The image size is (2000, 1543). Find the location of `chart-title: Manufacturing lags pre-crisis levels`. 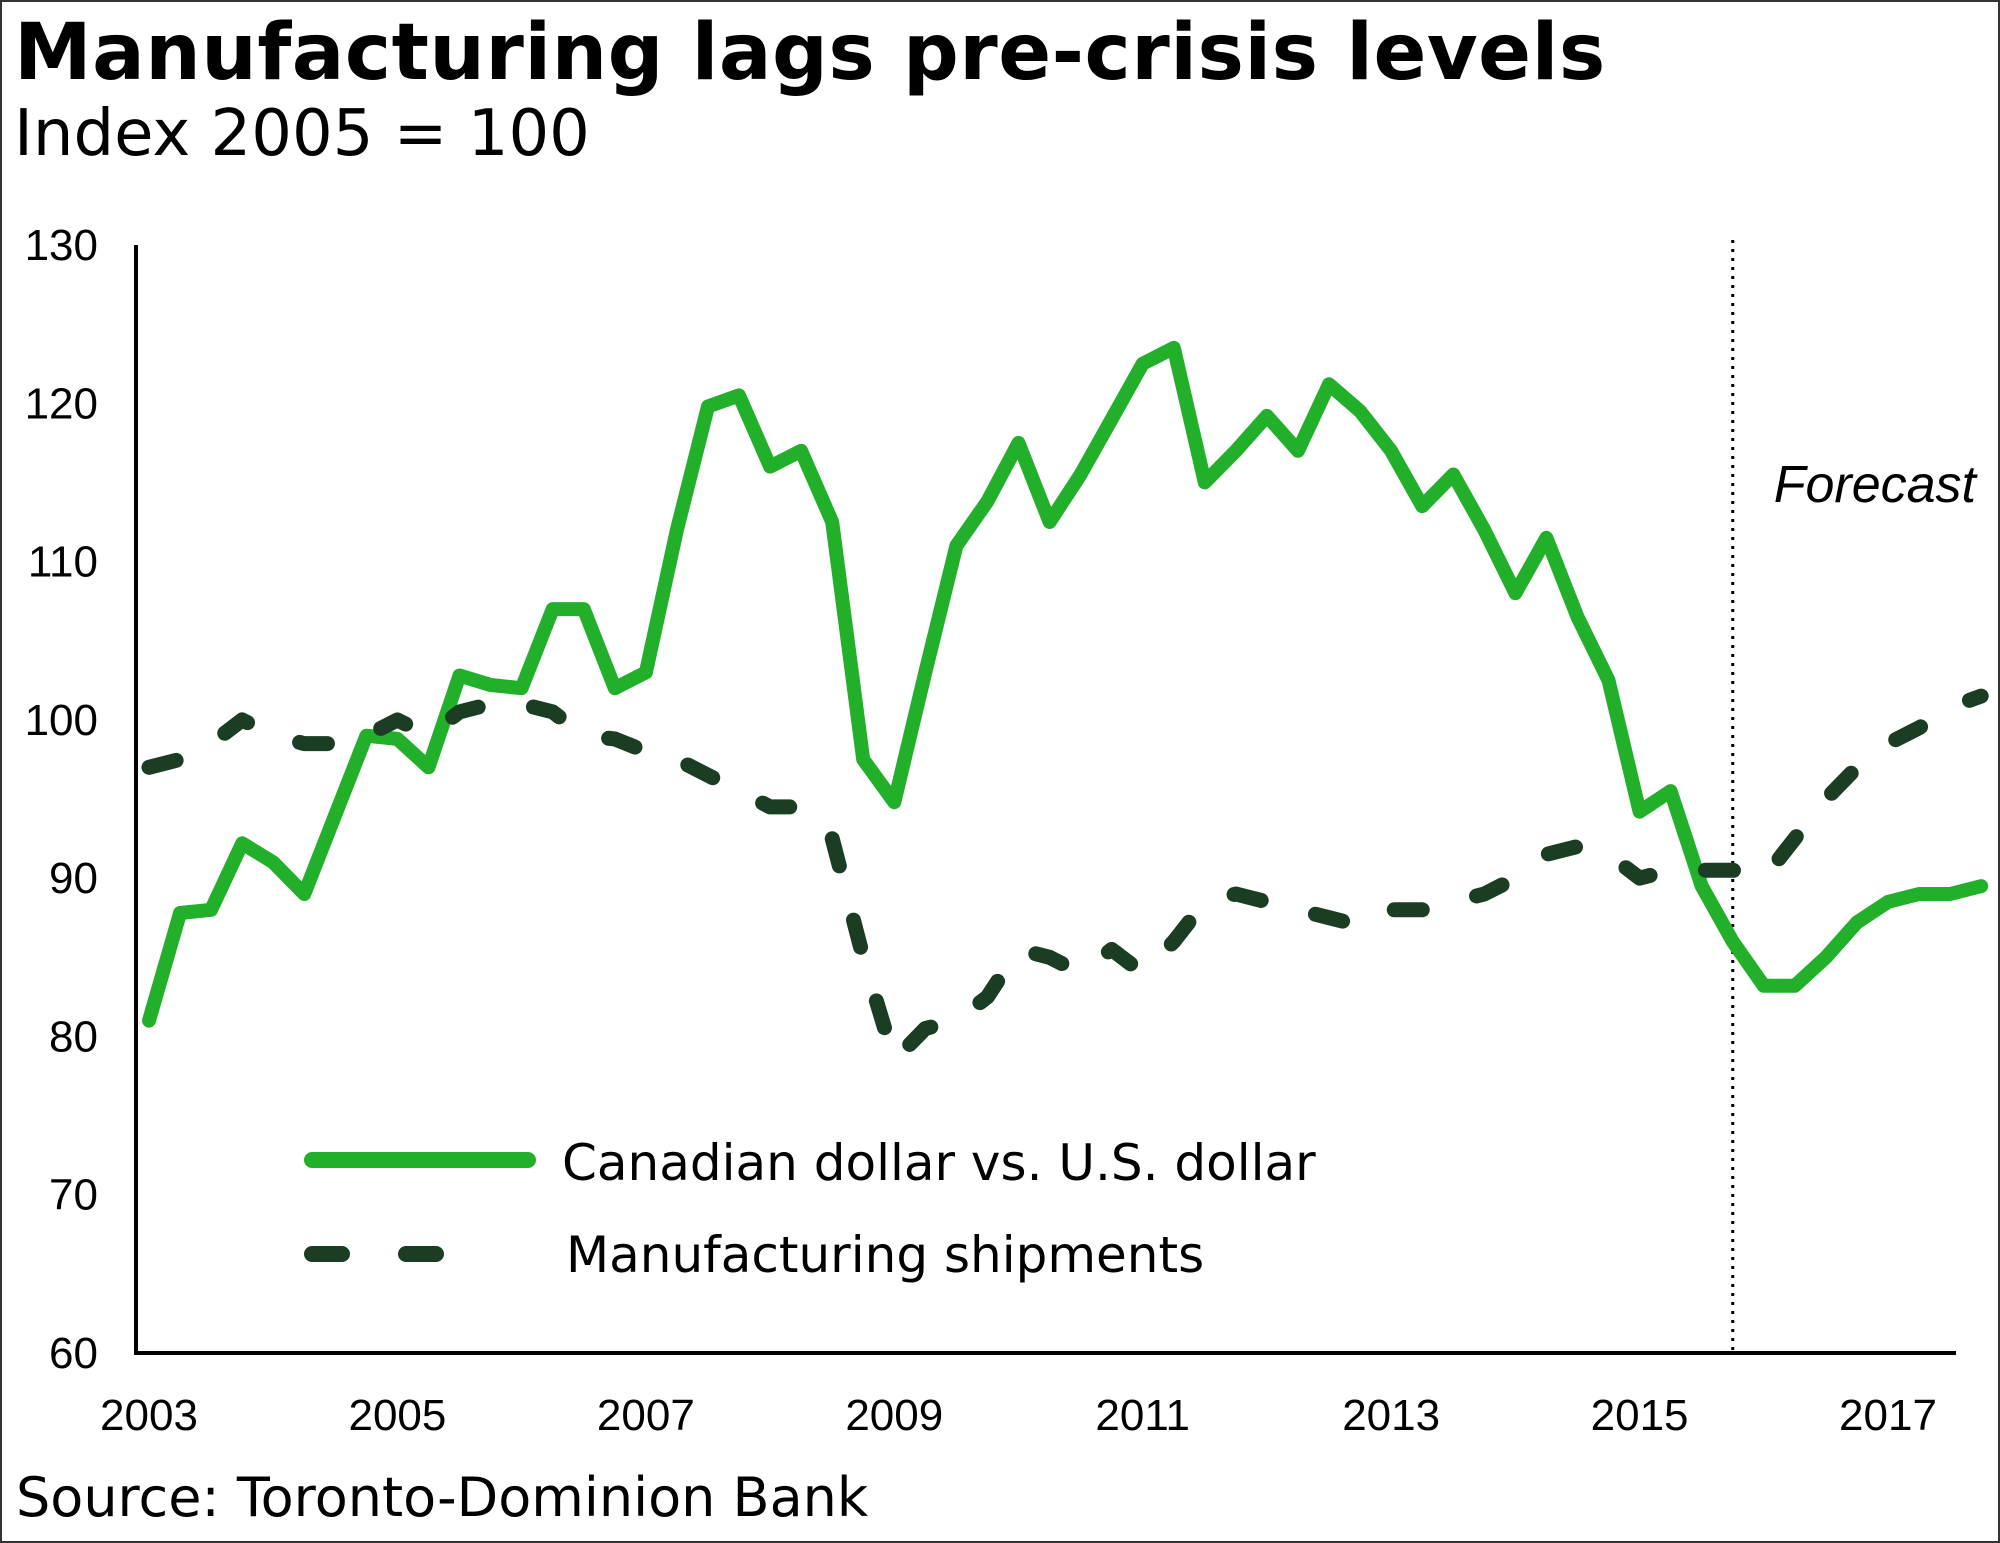

chart-title: Manufacturing lags pre-crisis levels is located at coordinates (810, 53).